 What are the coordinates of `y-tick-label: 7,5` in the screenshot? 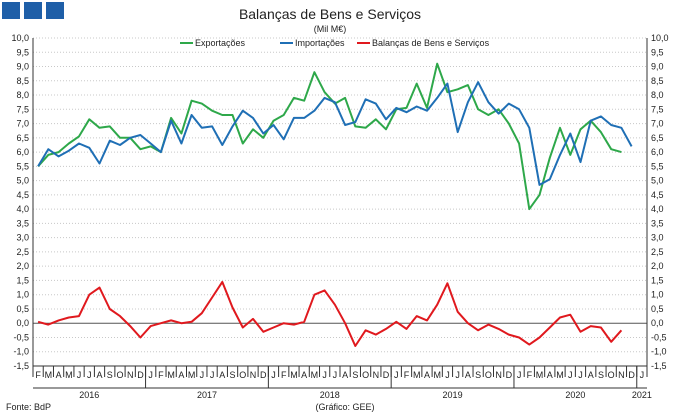 It's located at (22, 109).